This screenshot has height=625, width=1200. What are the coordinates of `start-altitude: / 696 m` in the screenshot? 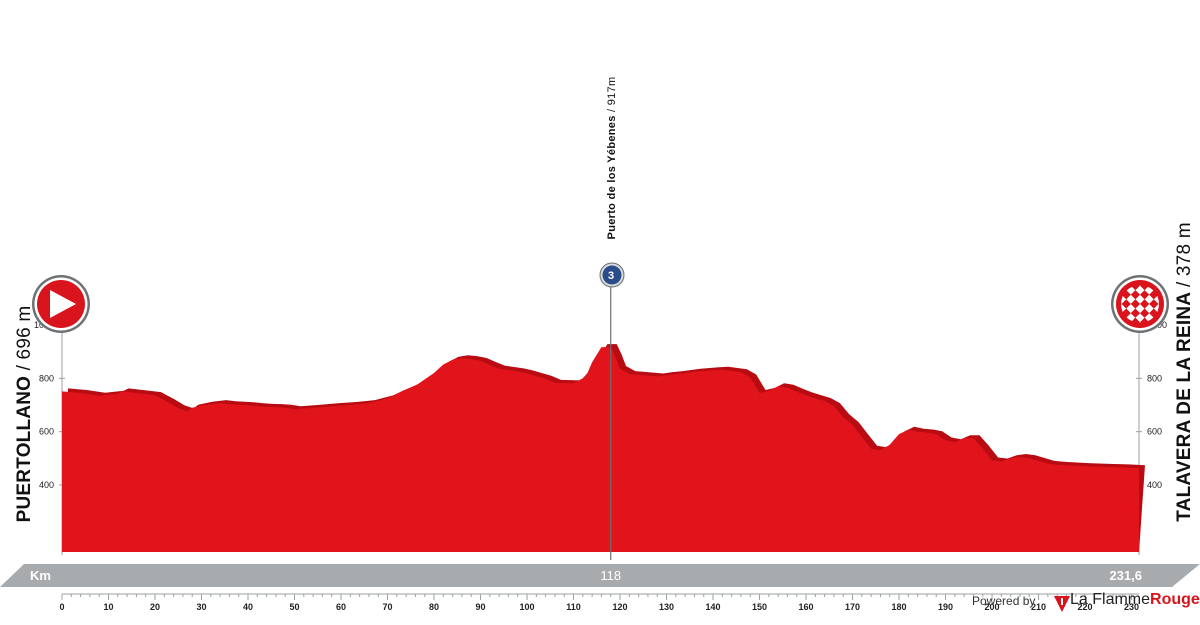 It's located at (24, 338).